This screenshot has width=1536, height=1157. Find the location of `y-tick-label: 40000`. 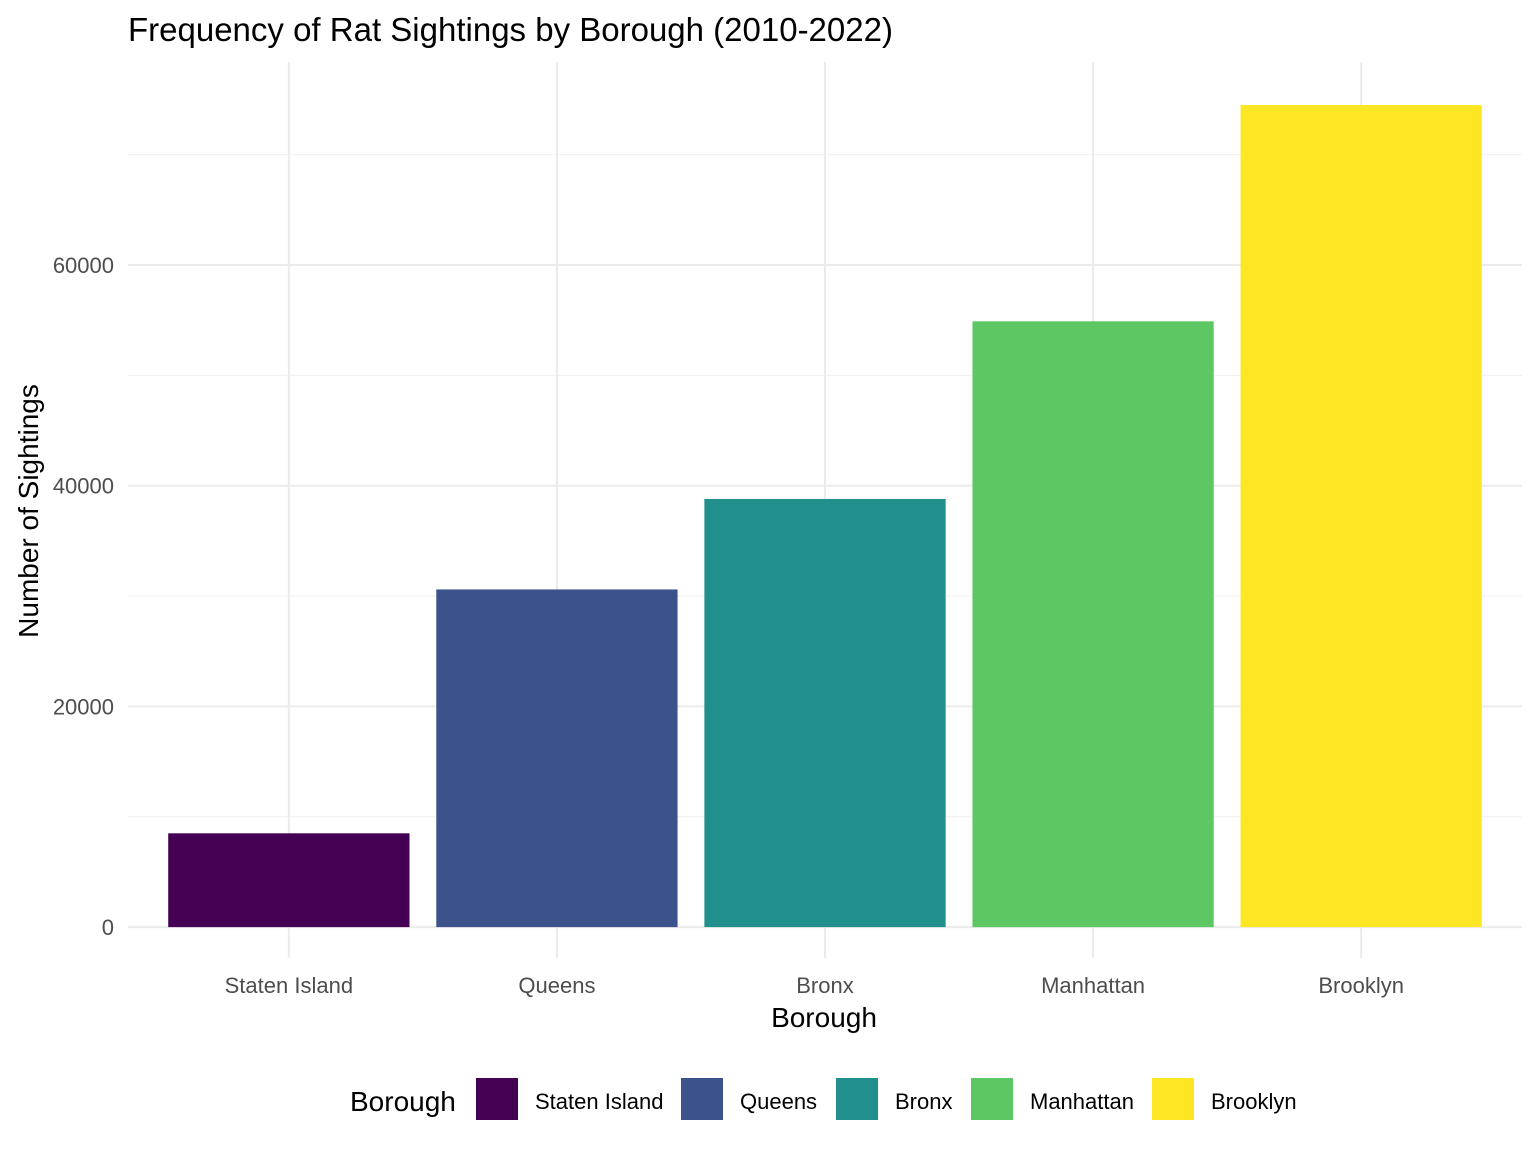

y-tick-label: 40000 is located at coordinates (83, 486).